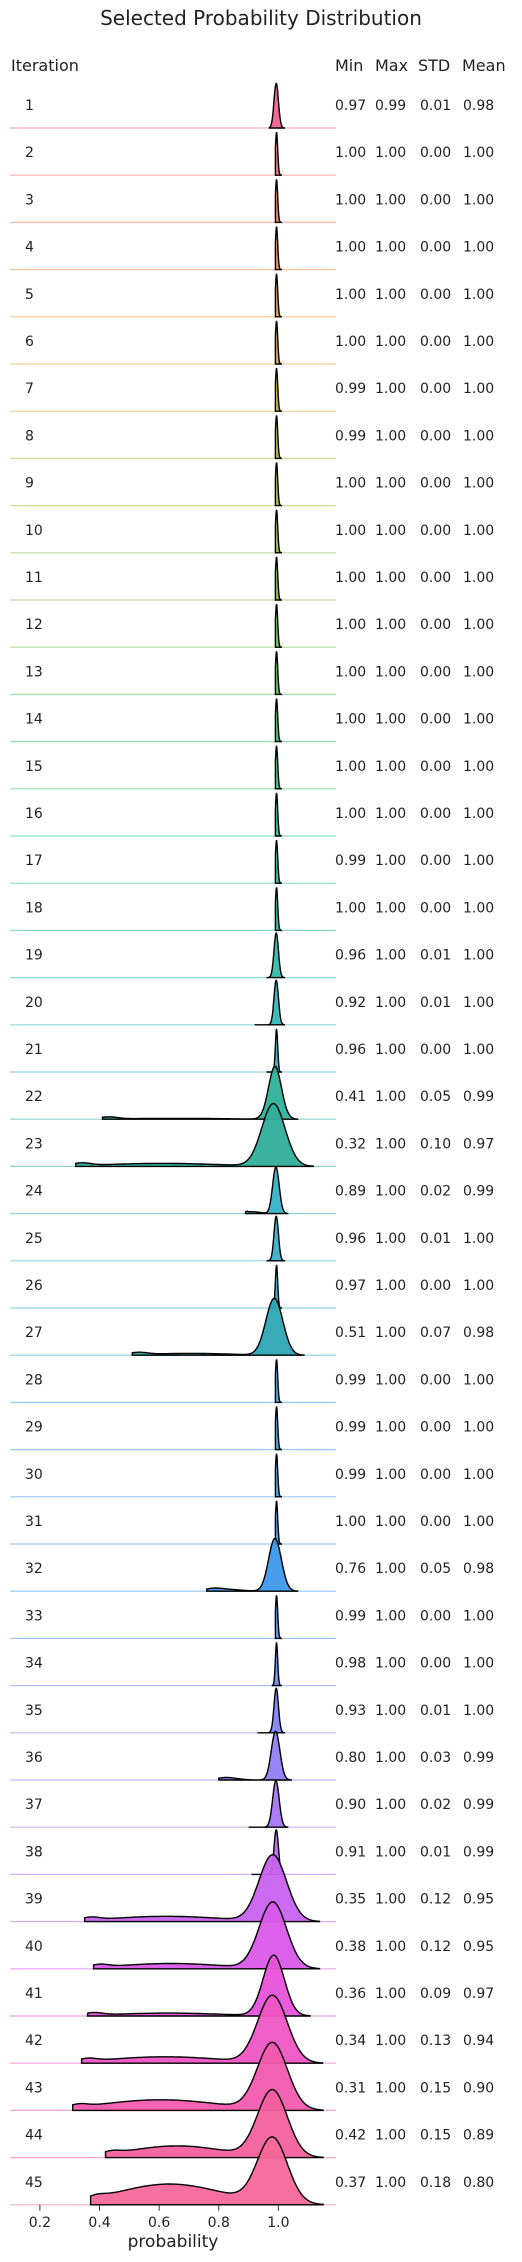 The width and height of the screenshot is (522, 2262). I want to click on min-value: 0.42, so click(350, 2136).